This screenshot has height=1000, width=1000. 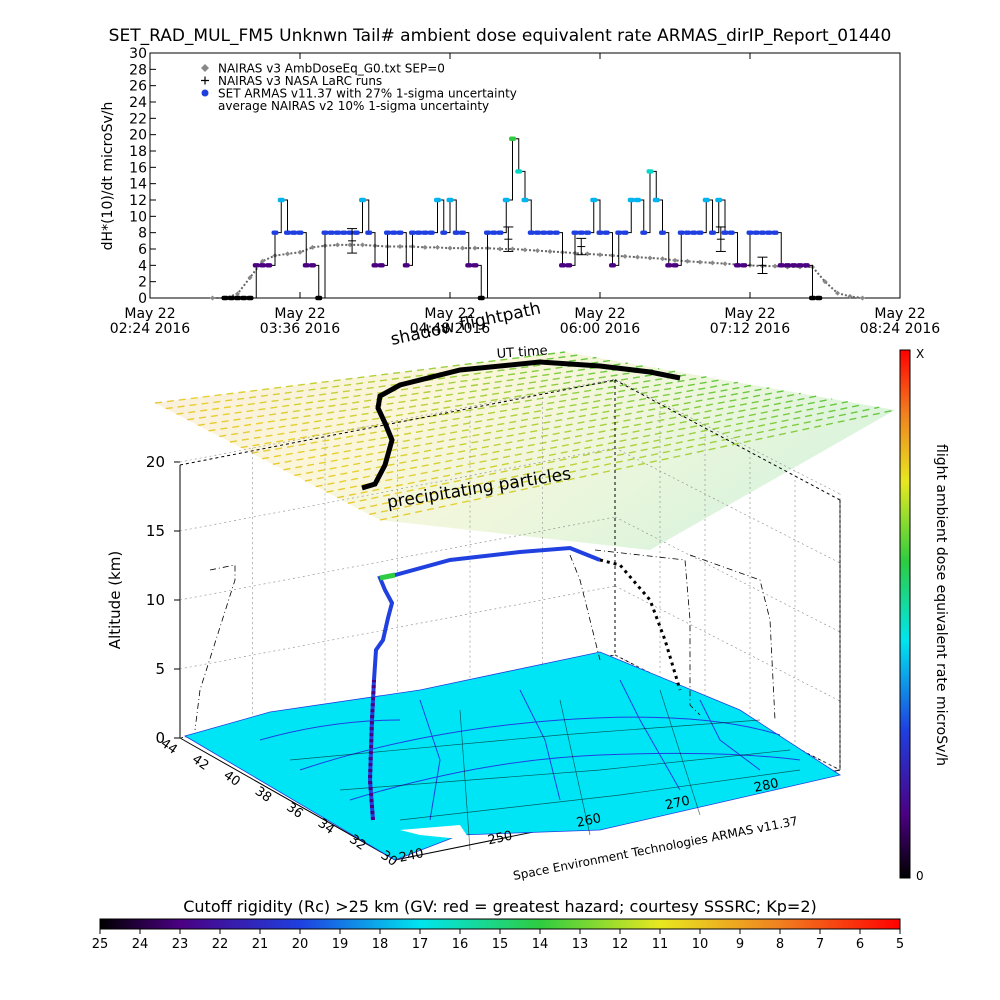 What do you see at coordinates (138, 54) in the screenshot?
I see `y-tick-label: 30` at bounding box center [138, 54].